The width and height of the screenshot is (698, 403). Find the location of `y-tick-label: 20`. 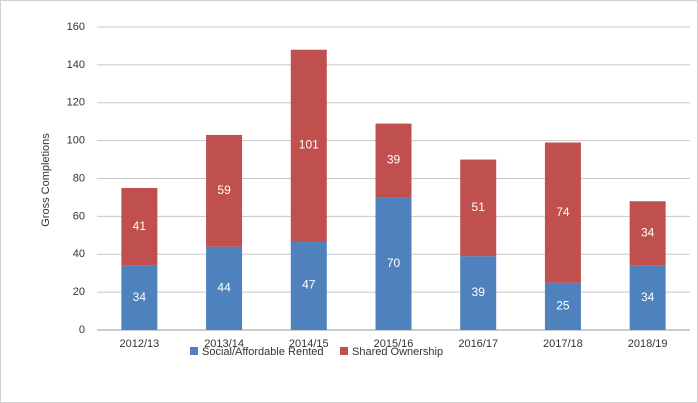

y-tick-label: 20 is located at coordinates (79, 292).